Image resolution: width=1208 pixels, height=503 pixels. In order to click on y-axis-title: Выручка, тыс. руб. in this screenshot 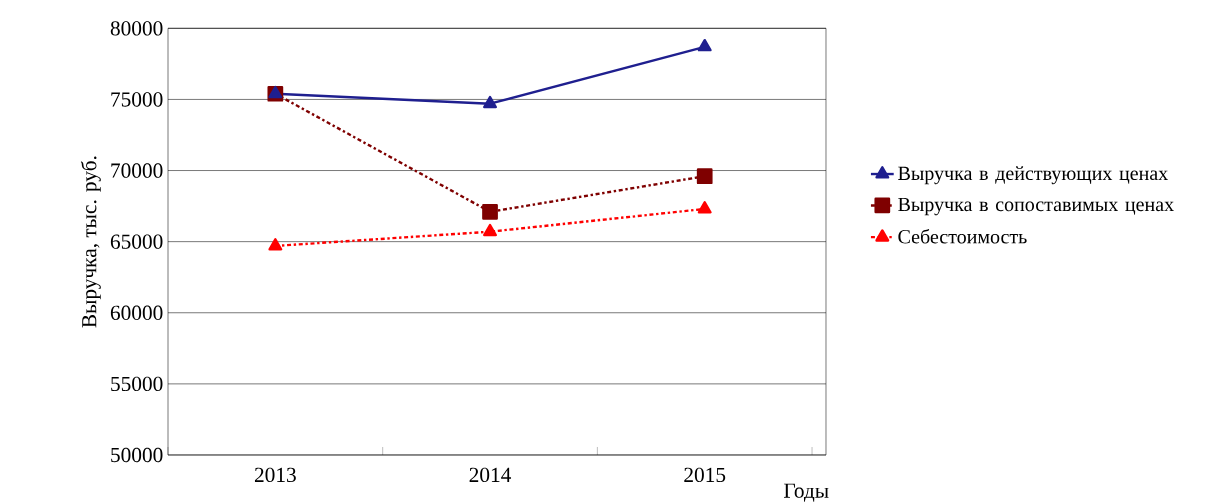, I will do `click(90, 242)`.